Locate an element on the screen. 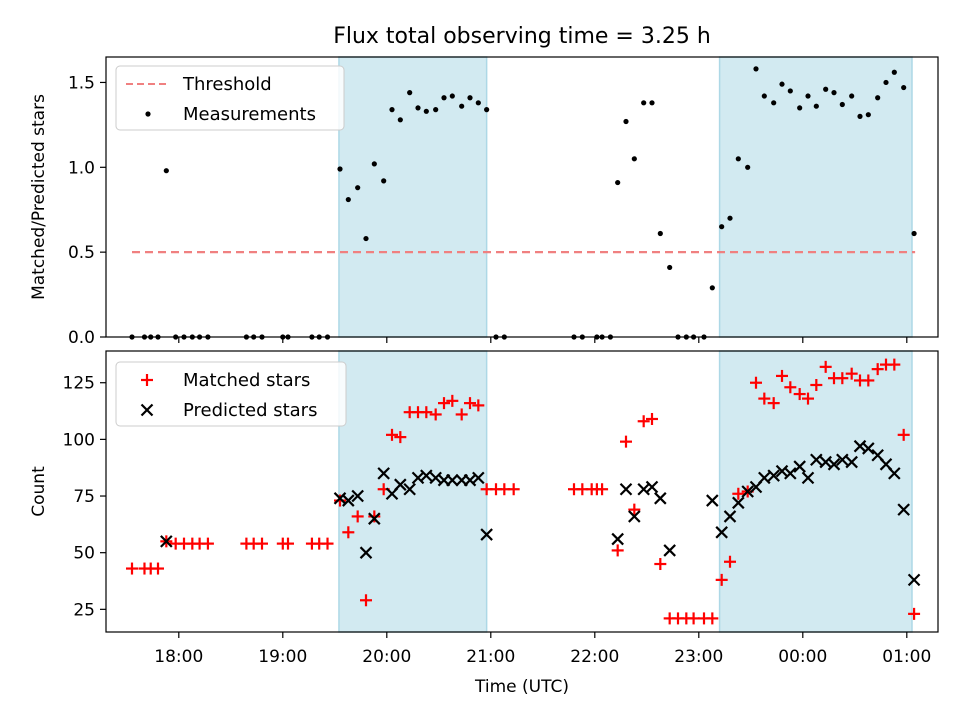  y-tick-label: 125 is located at coordinates (79, 384).